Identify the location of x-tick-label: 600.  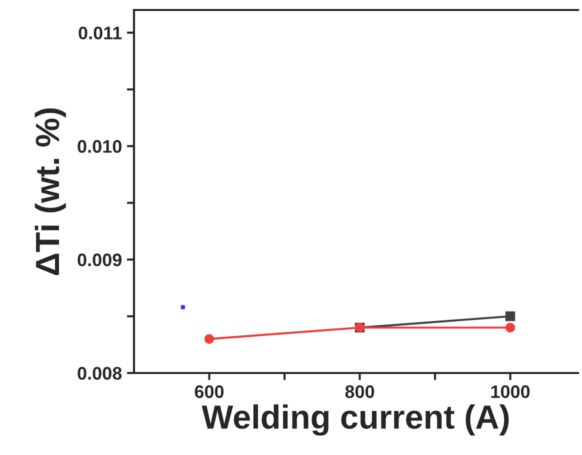
(209, 391).